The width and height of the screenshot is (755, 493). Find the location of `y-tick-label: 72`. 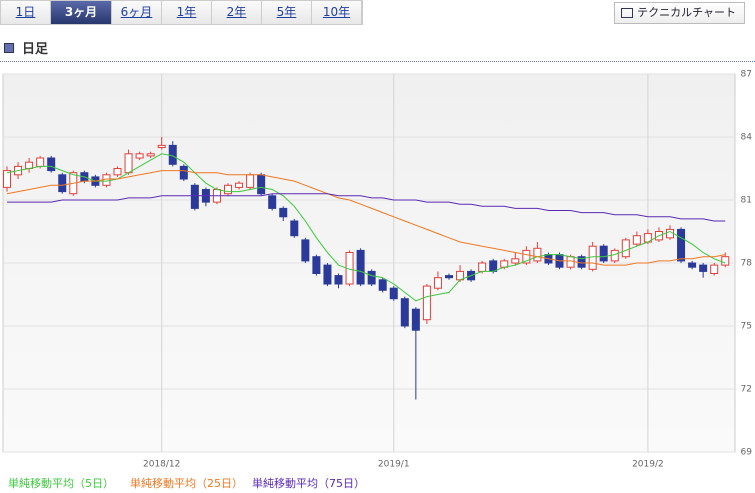

y-tick-label: 72 is located at coordinates (746, 390).